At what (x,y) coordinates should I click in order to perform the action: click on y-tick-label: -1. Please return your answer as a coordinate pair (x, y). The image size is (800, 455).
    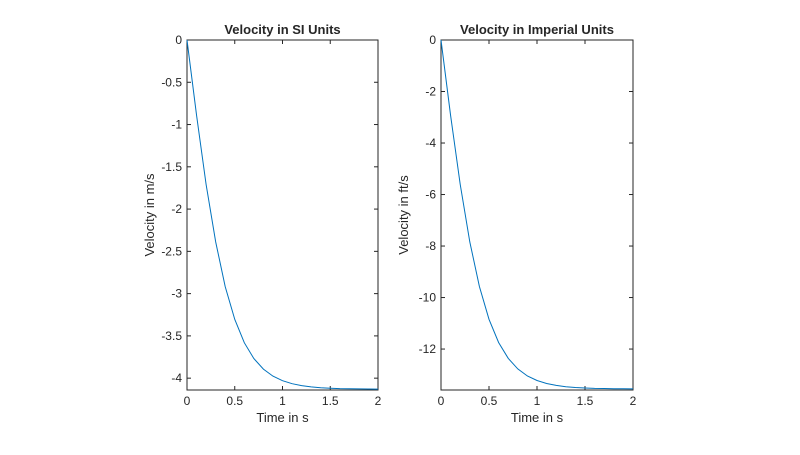
    Looking at the image, I should click on (176, 125).